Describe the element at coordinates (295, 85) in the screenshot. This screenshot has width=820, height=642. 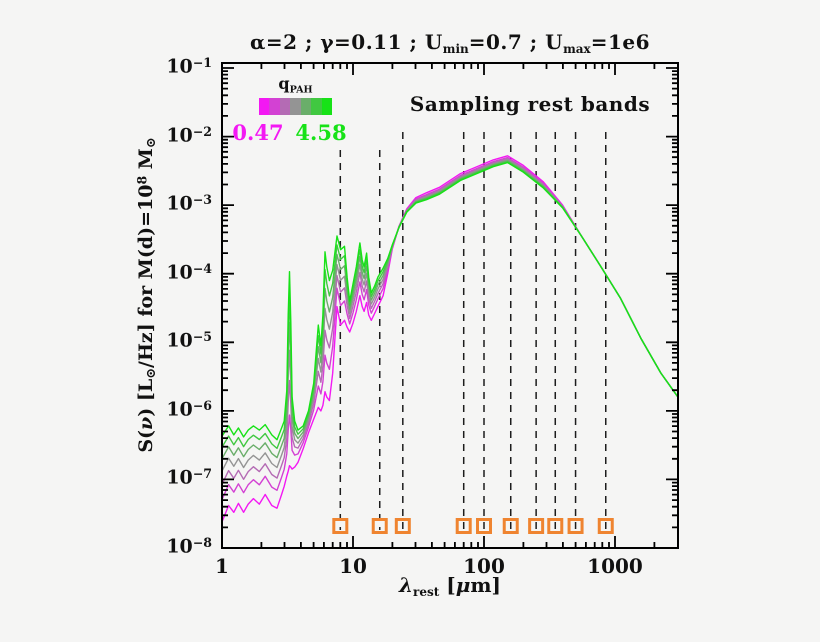
I see `legend-qpah-label: qPAH` at that location.